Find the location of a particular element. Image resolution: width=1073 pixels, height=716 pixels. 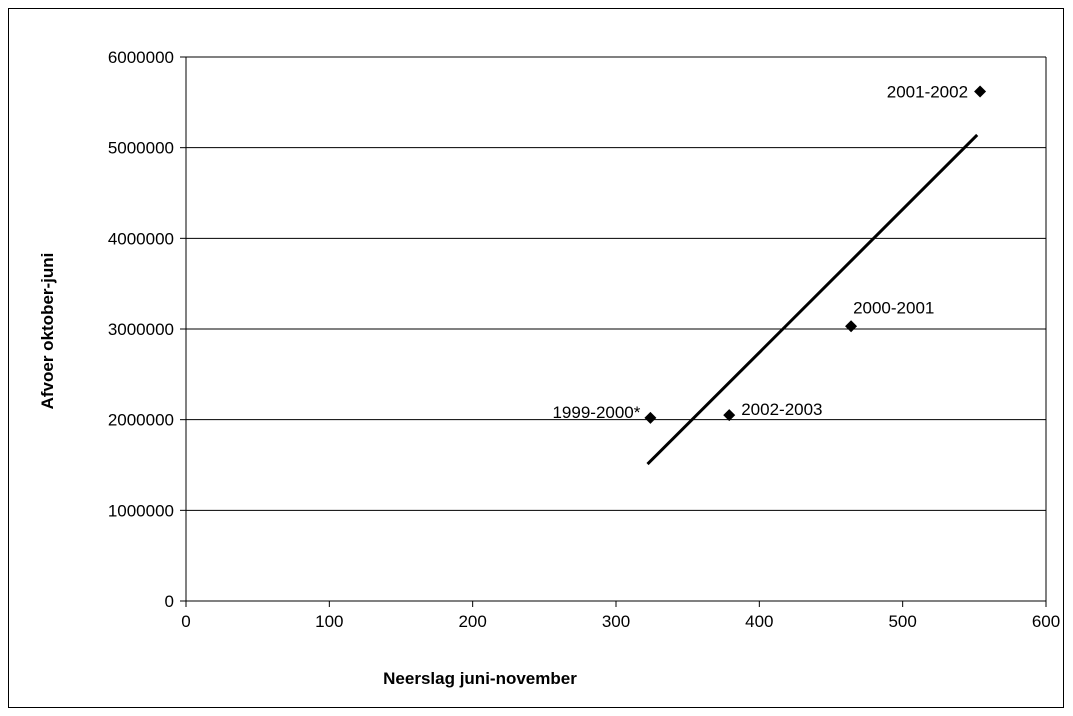

y-tick-label: 1000000 is located at coordinates (141, 510).